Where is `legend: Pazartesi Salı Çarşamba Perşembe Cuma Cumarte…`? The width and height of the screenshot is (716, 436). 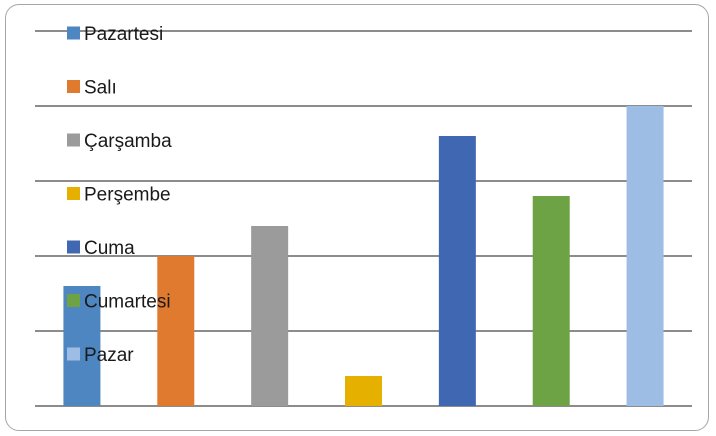
legend: Pazartesi Salı Çarşamba Perşembe Cuma Cumarte… is located at coordinates (119, 195).